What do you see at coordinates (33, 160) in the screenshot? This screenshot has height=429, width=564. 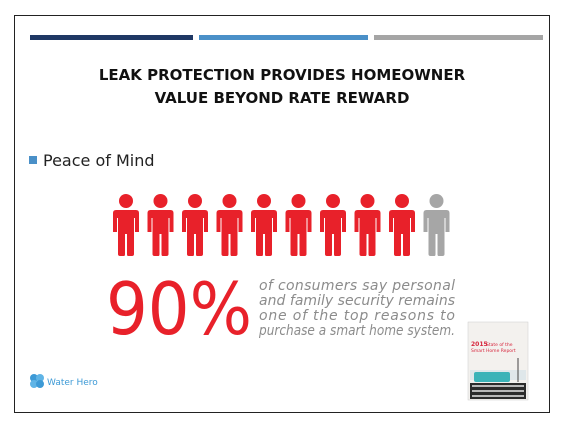 I see `bullet-marker` at bounding box center [33, 160].